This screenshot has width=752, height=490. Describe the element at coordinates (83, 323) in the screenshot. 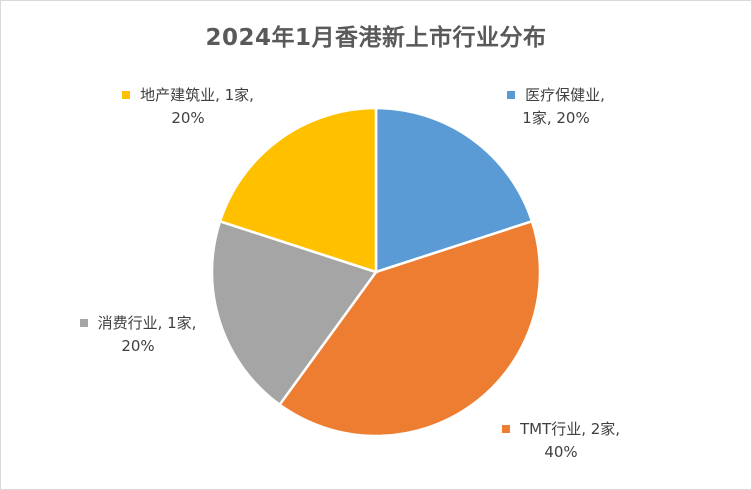

I see `consumer-marker` at that location.